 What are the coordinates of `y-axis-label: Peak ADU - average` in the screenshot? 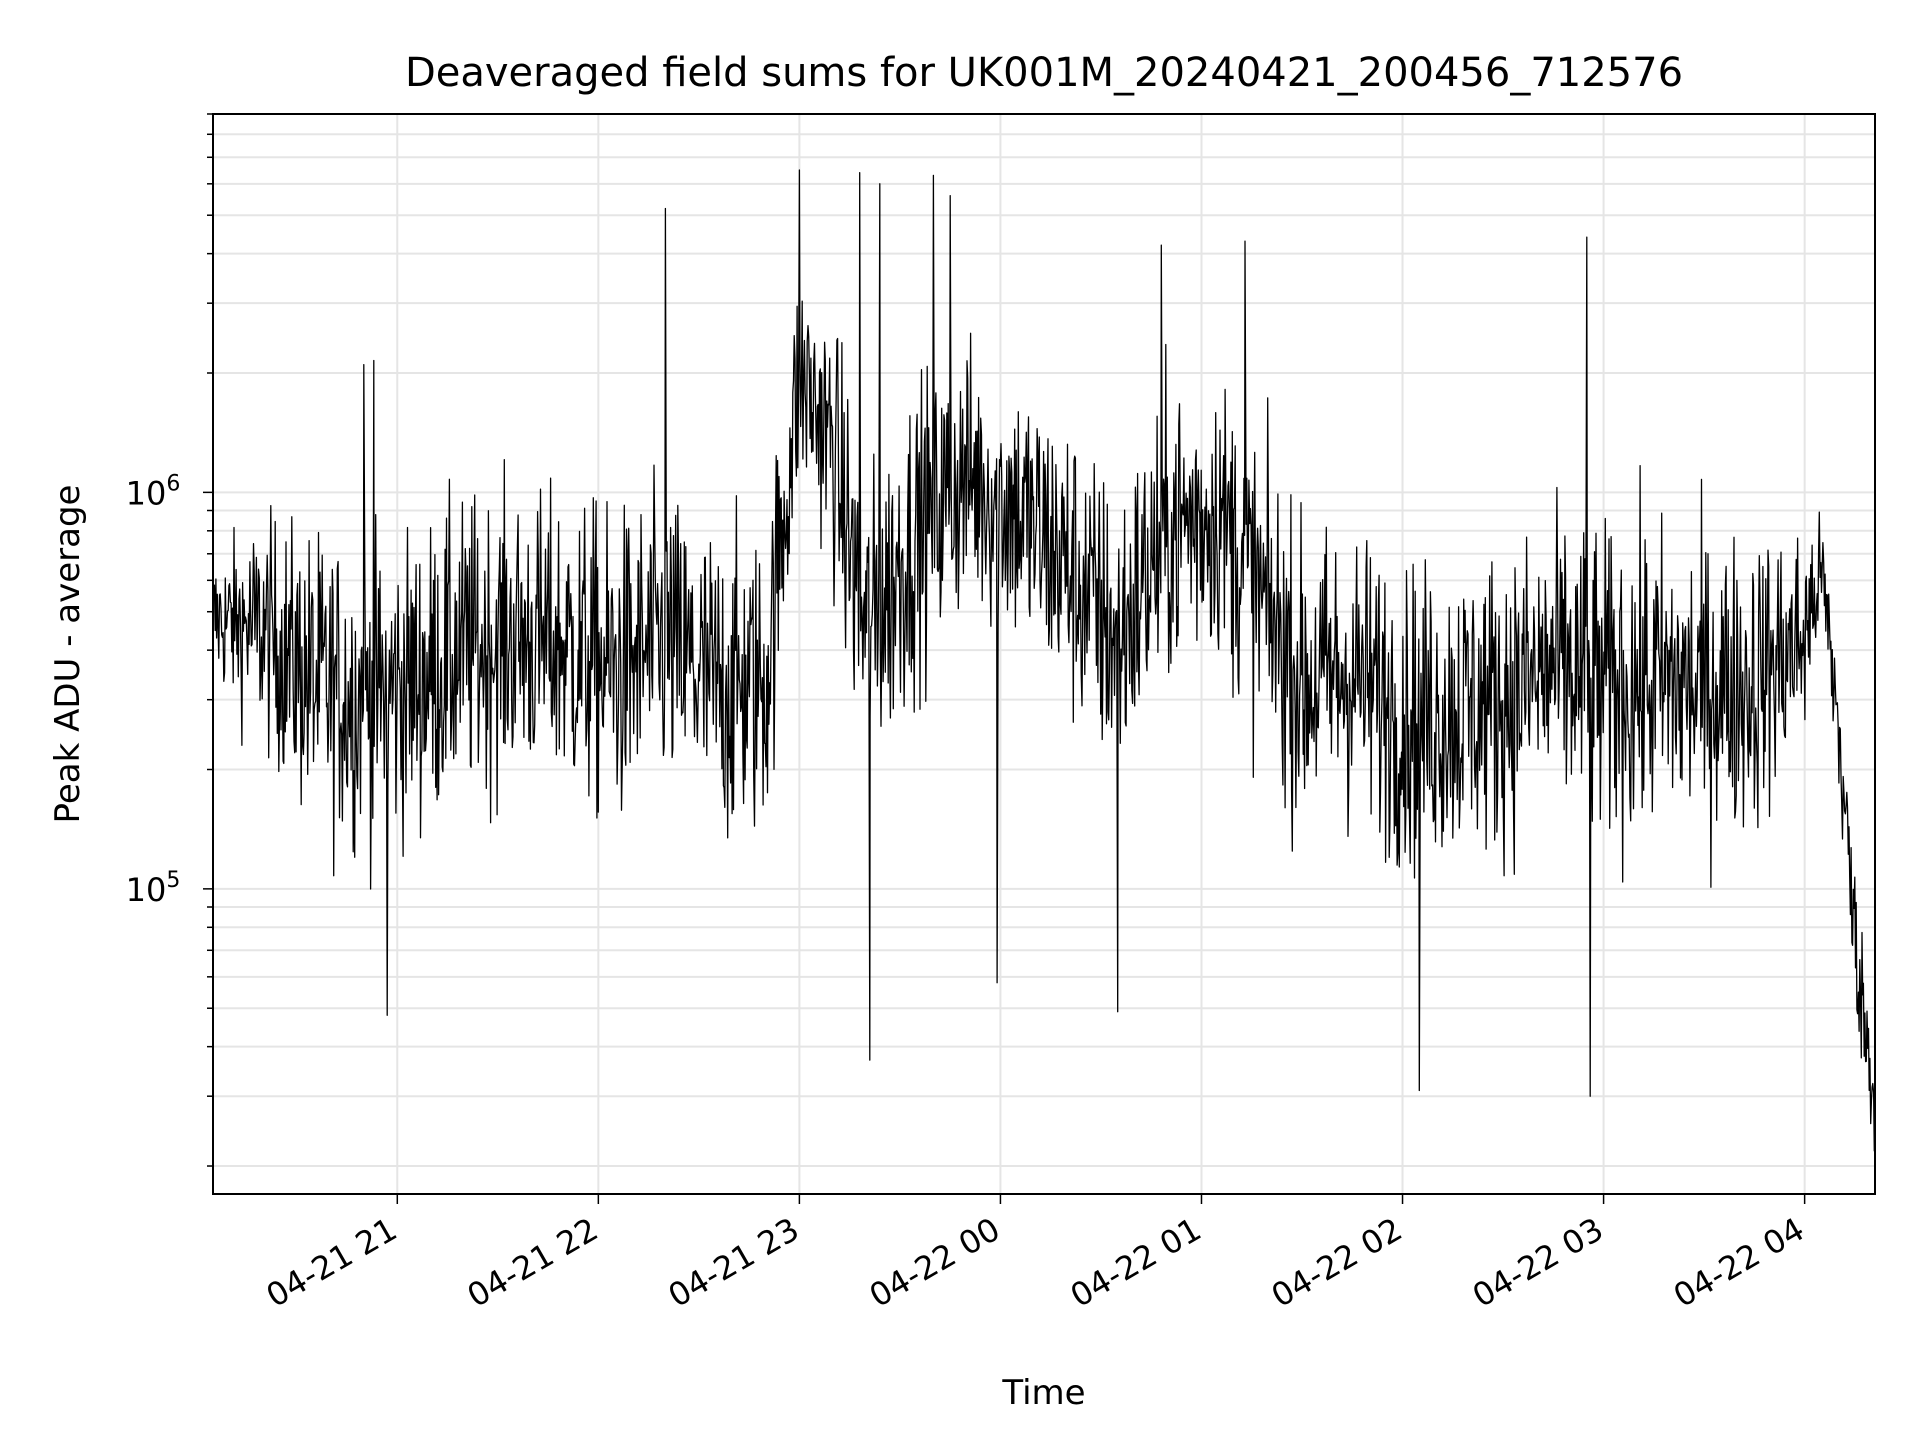 It's located at (68, 654).